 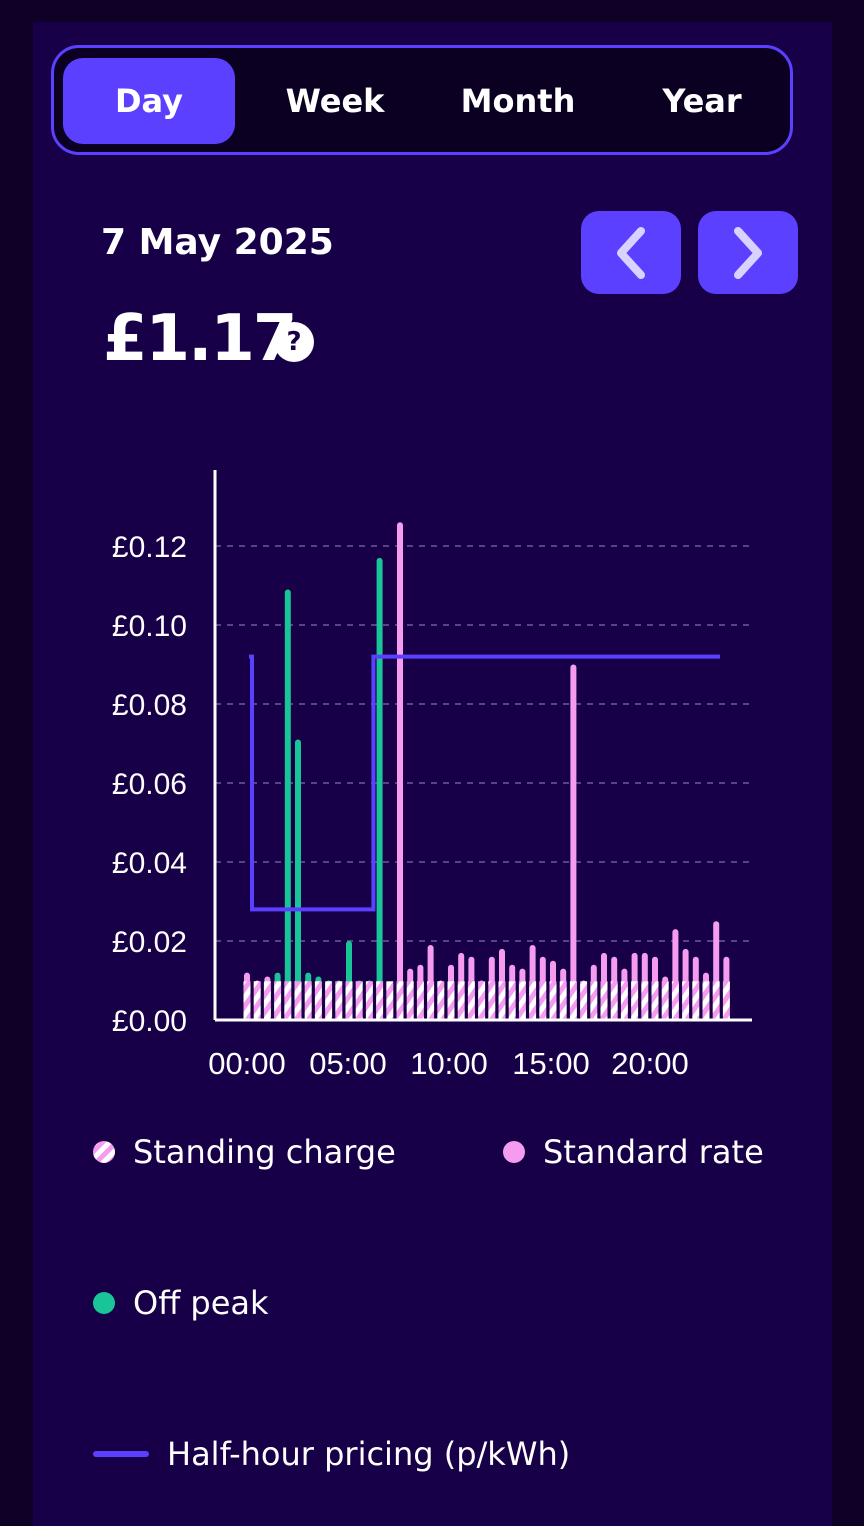 I want to click on period-tabs: Day Week Month Year, so click(x=422, y=100).